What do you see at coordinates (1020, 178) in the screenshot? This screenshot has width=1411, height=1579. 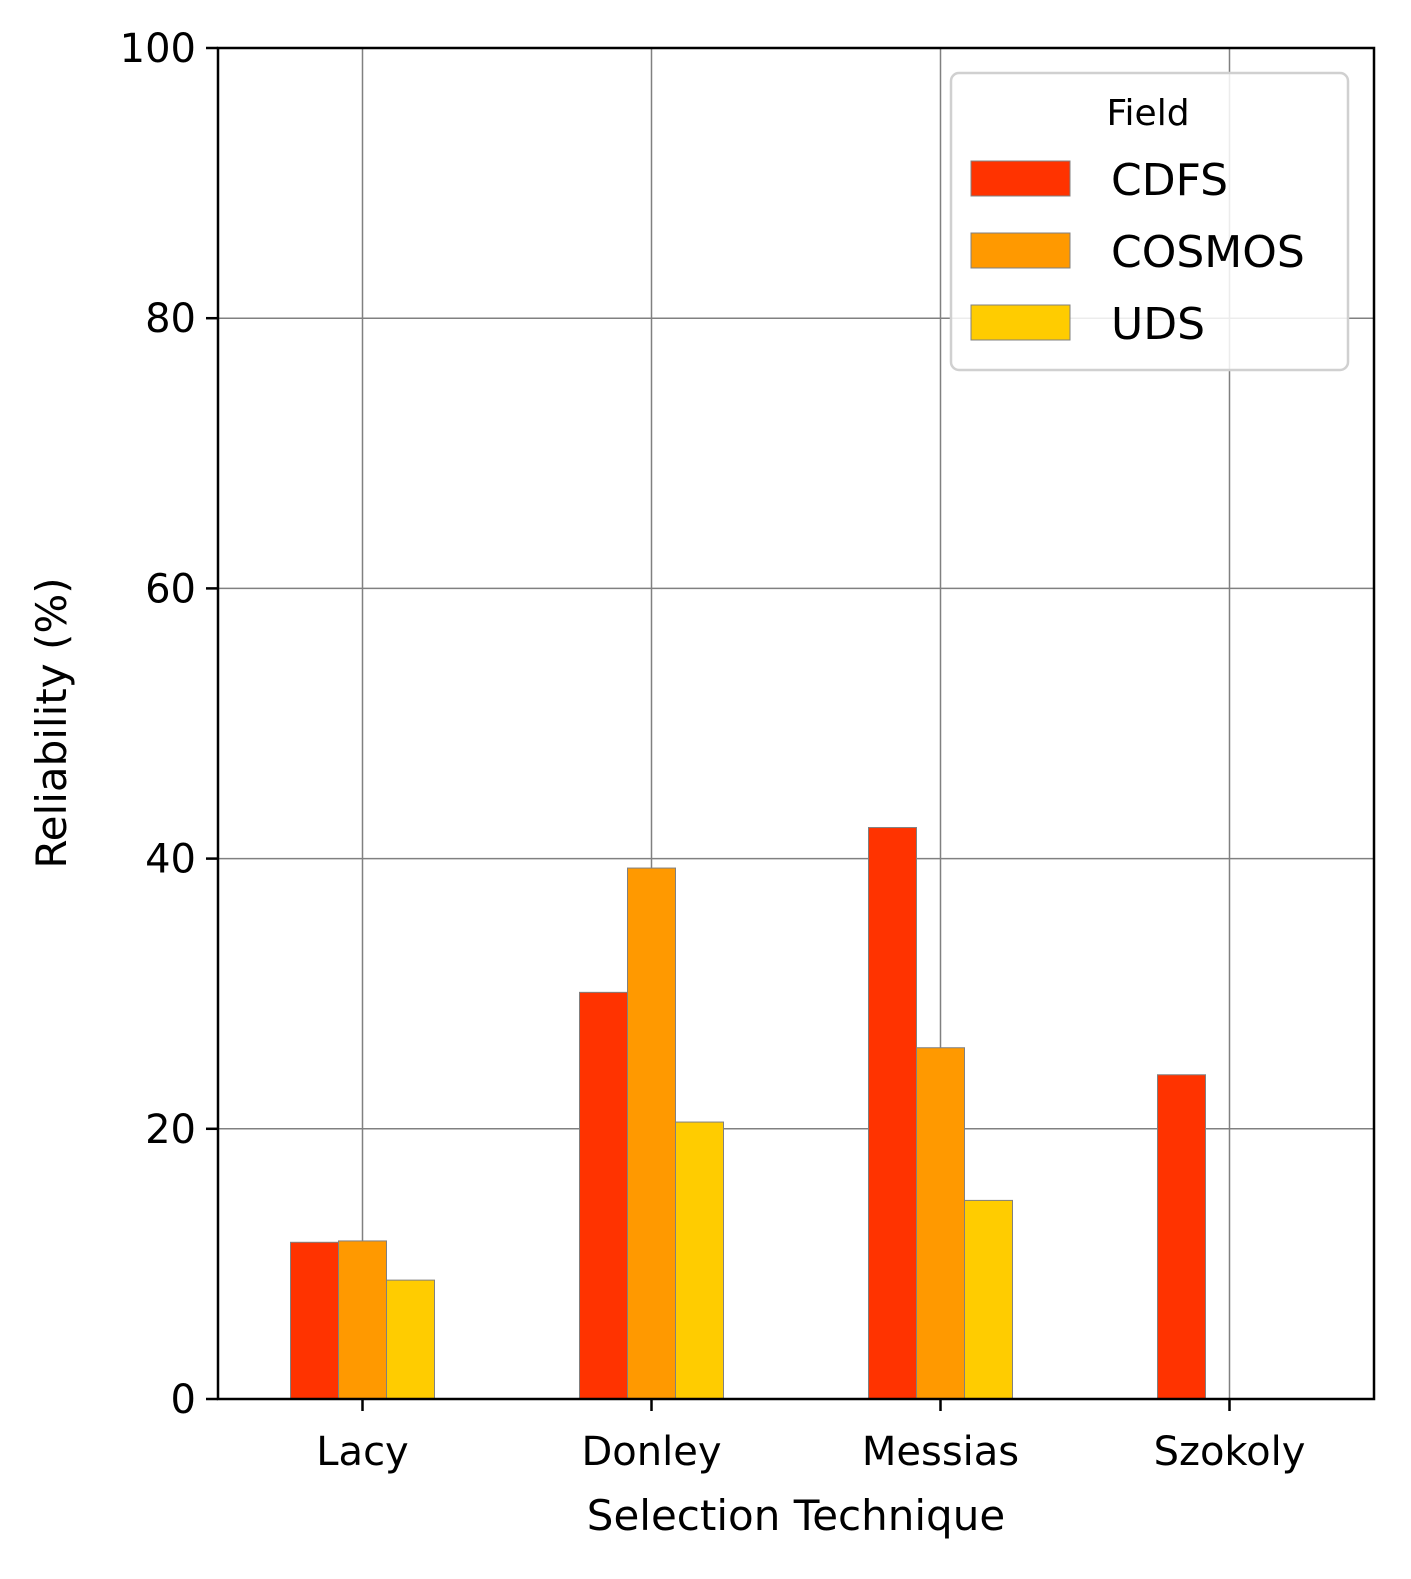 I see `legend-swatch-cdfs` at bounding box center [1020, 178].